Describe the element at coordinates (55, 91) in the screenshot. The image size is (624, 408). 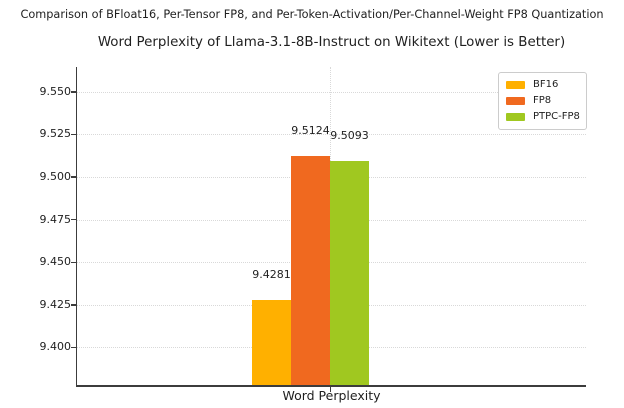
I see `y-tick-label: 9.550` at that location.